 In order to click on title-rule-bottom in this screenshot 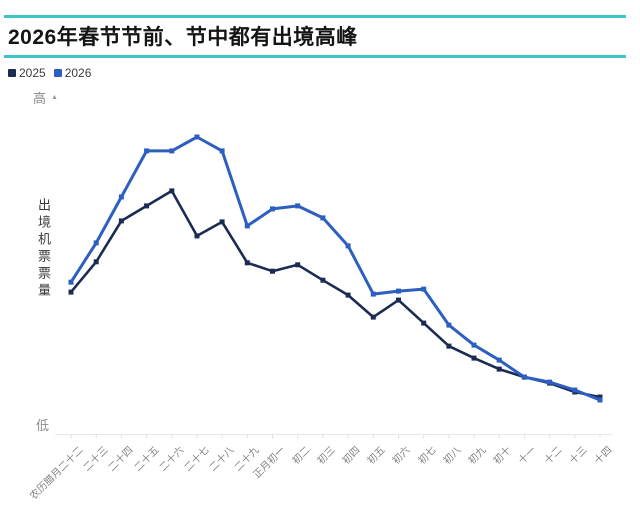, I will do `click(315, 56)`.